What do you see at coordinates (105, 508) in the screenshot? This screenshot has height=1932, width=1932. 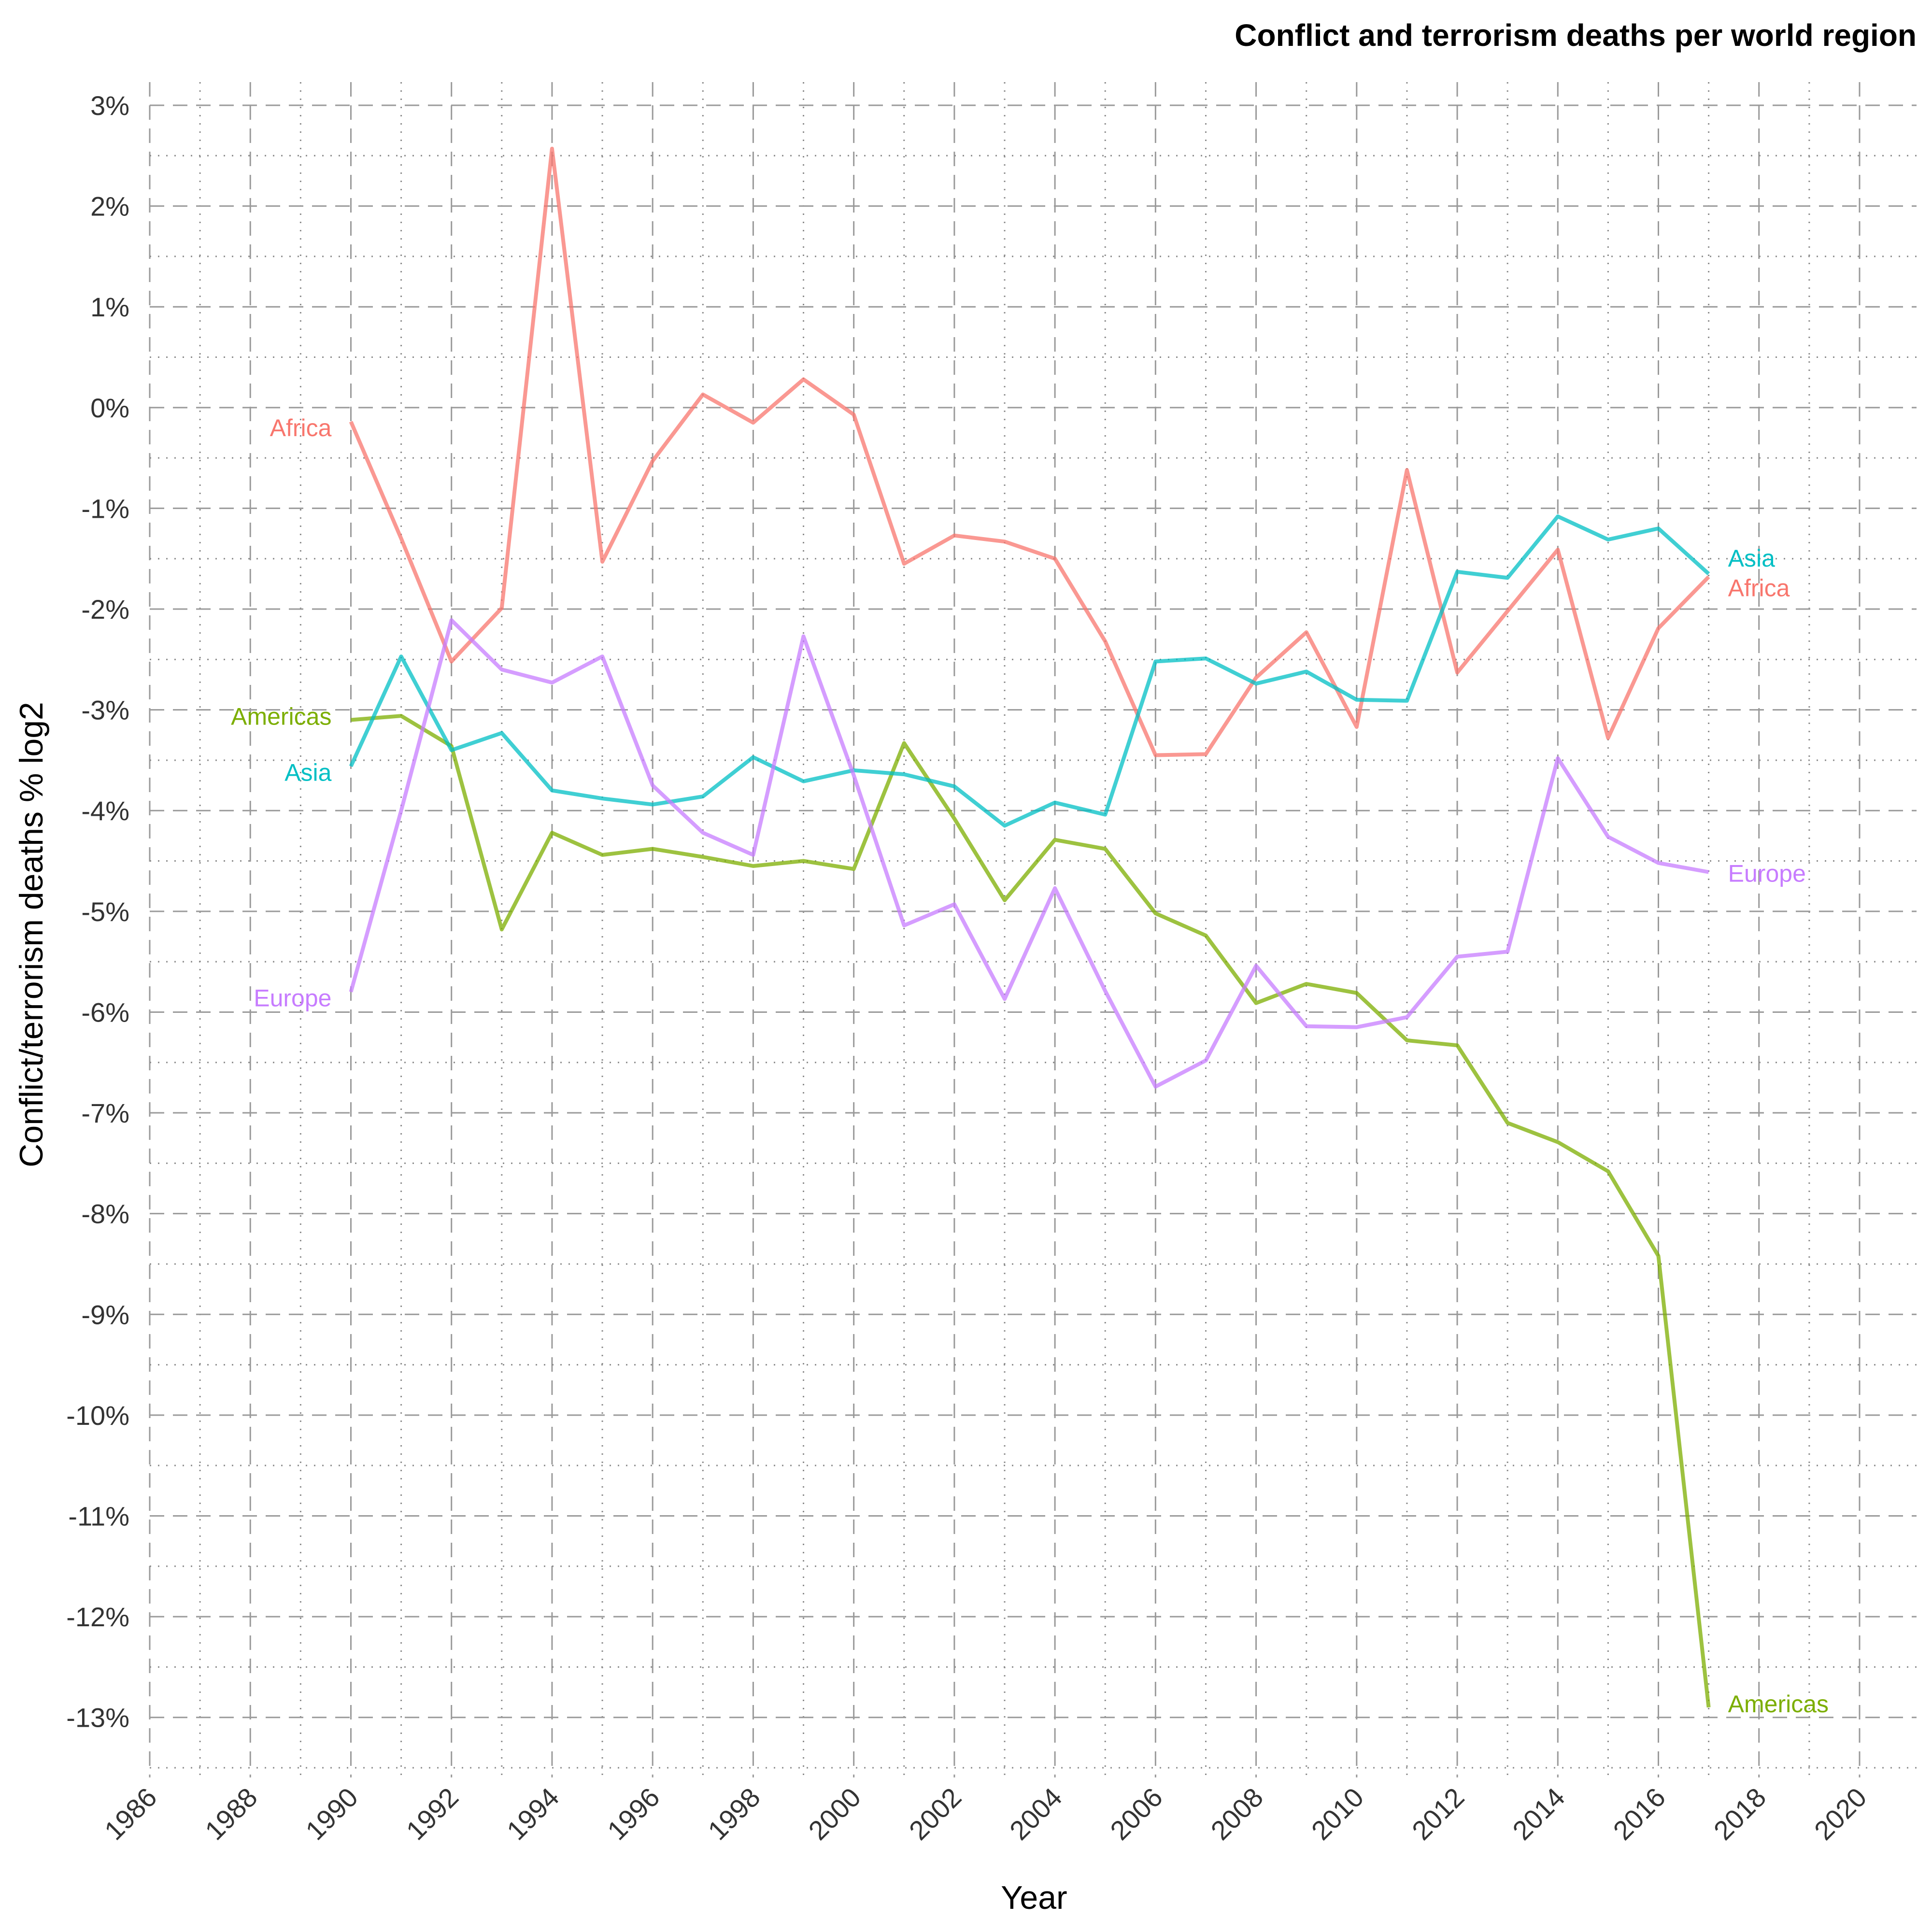 I see `y-tick-label: -1%` at bounding box center [105, 508].